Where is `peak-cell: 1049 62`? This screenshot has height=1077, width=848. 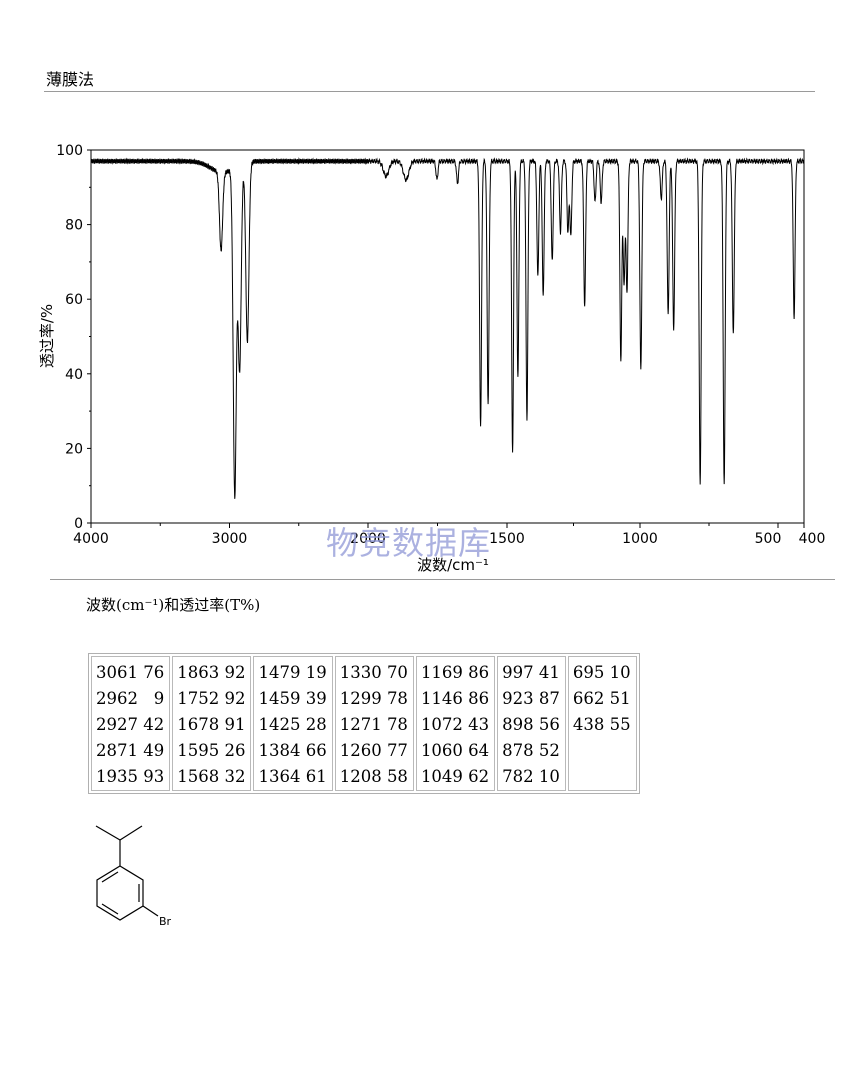 peak-cell: 1049 62 is located at coordinates (455, 776).